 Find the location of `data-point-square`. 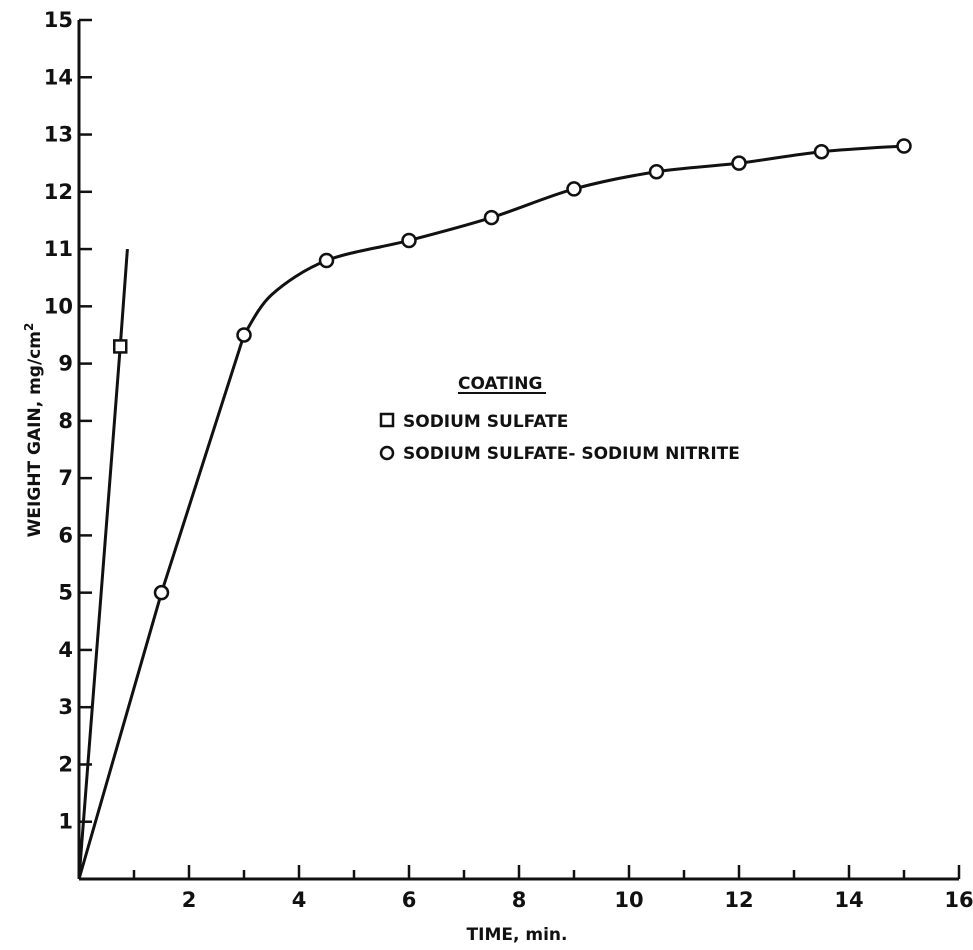

data-point-square is located at coordinates (120, 346).